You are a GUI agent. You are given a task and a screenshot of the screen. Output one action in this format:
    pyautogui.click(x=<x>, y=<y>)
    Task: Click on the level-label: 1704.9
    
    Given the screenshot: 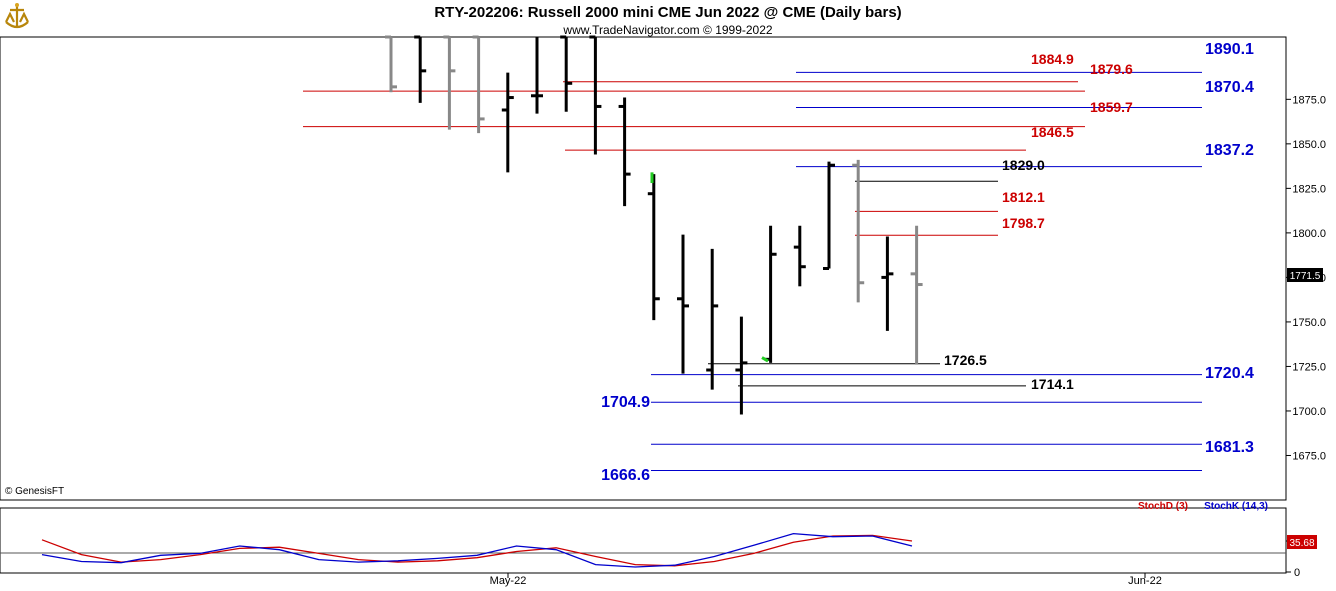 What is the action you would take?
    pyautogui.click(x=625, y=402)
    